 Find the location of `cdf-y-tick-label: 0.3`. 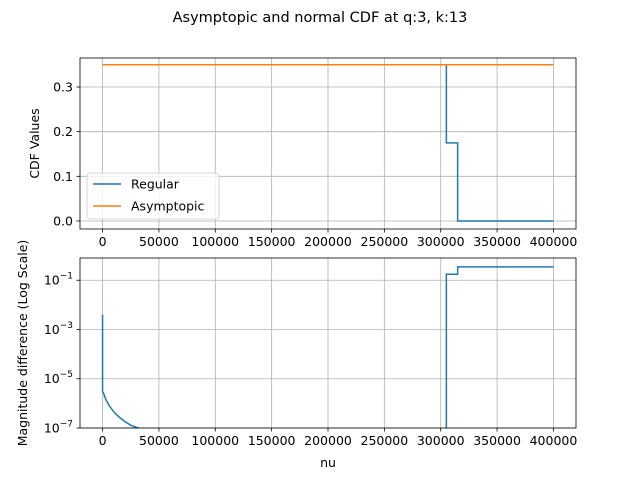

cdf-y-tick-label: 0.3 is located at coordinates (63, 87).